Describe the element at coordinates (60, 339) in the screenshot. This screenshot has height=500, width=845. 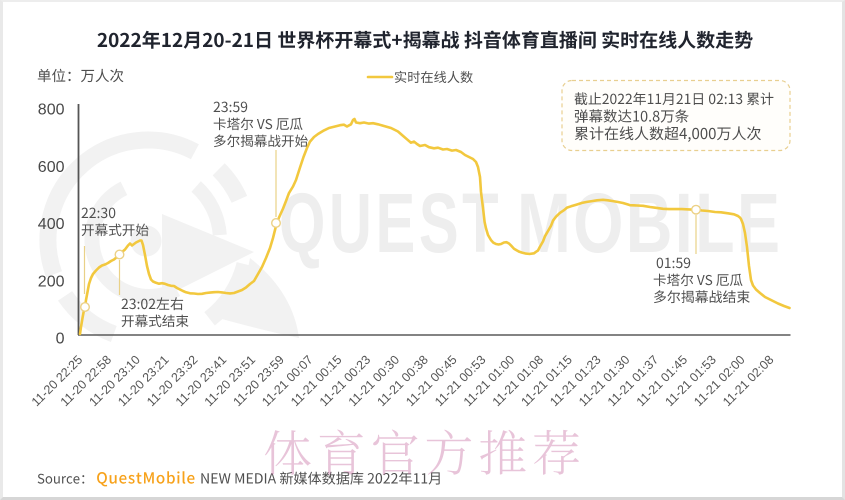
I see `svg-text: 0` at that location.